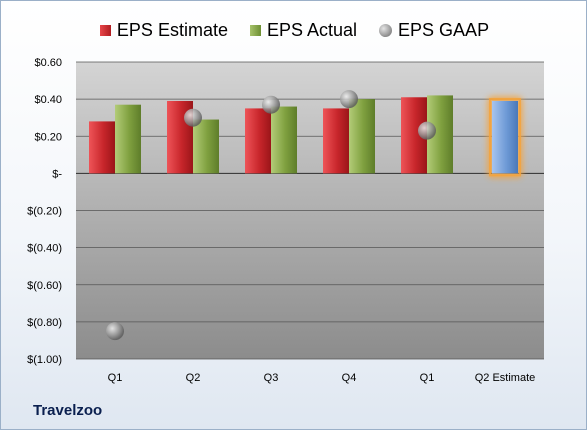 The image size is (587, 430). Describe the element at coordinates (44, 249) in the screenshot. I see `y-tick-label: $(0.40)` at that location.